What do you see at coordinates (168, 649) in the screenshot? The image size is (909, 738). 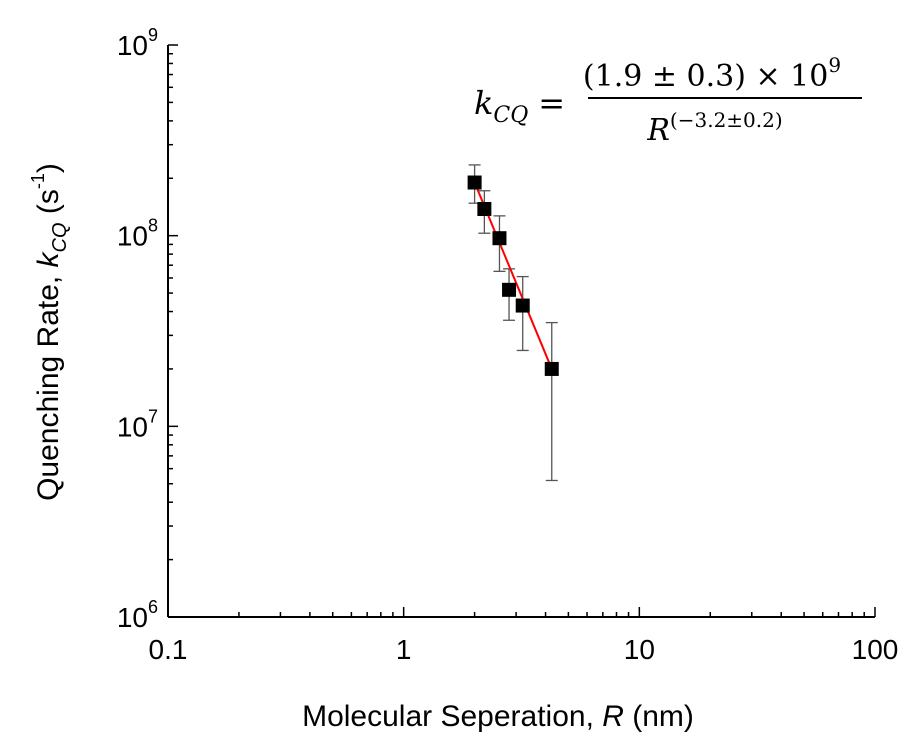 I see `x-tick-label: 0.1` at bounding box center [168, 649].